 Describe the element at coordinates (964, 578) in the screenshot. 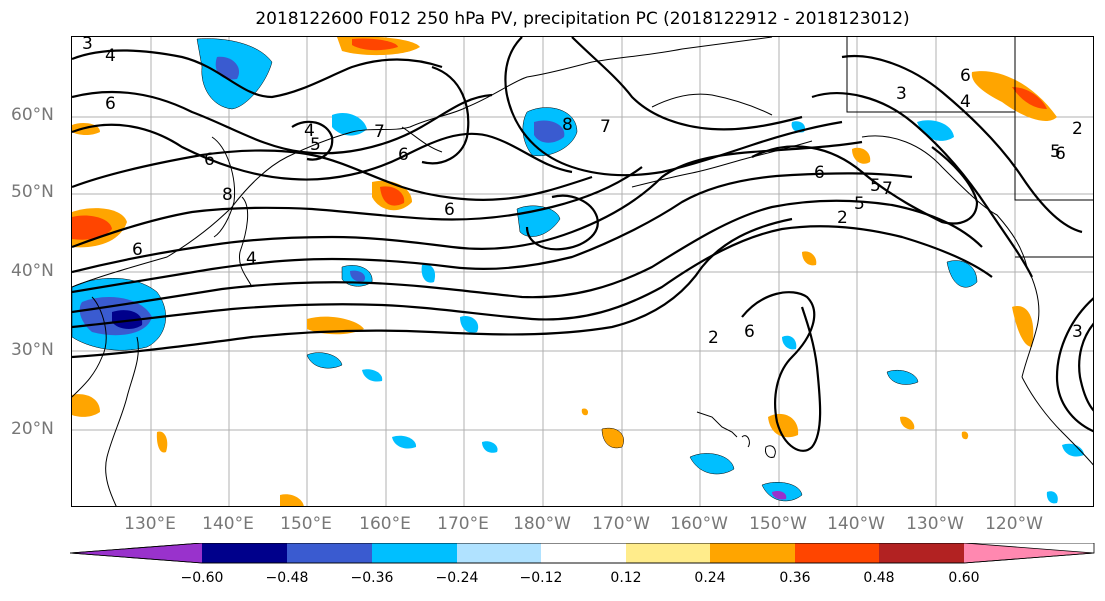

I see `colorbar-tick: 0.60` at that location.